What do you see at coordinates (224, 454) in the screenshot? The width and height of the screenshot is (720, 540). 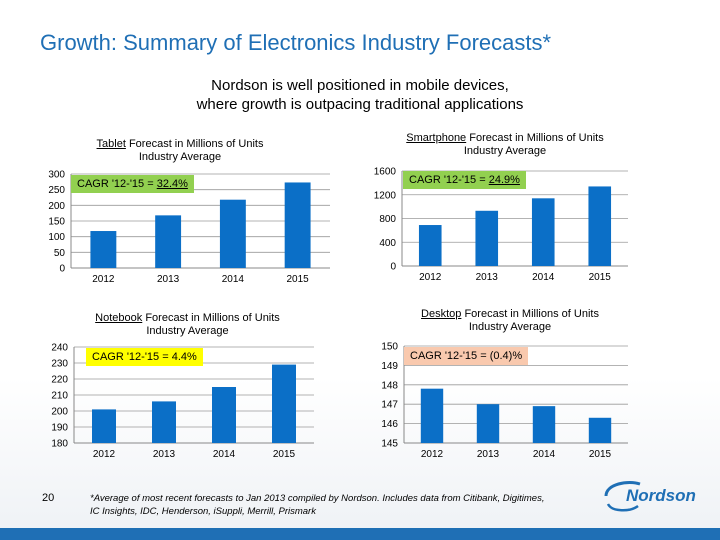 I see `notebook-xtick-label: 2014` at bounding box center [224, 454].